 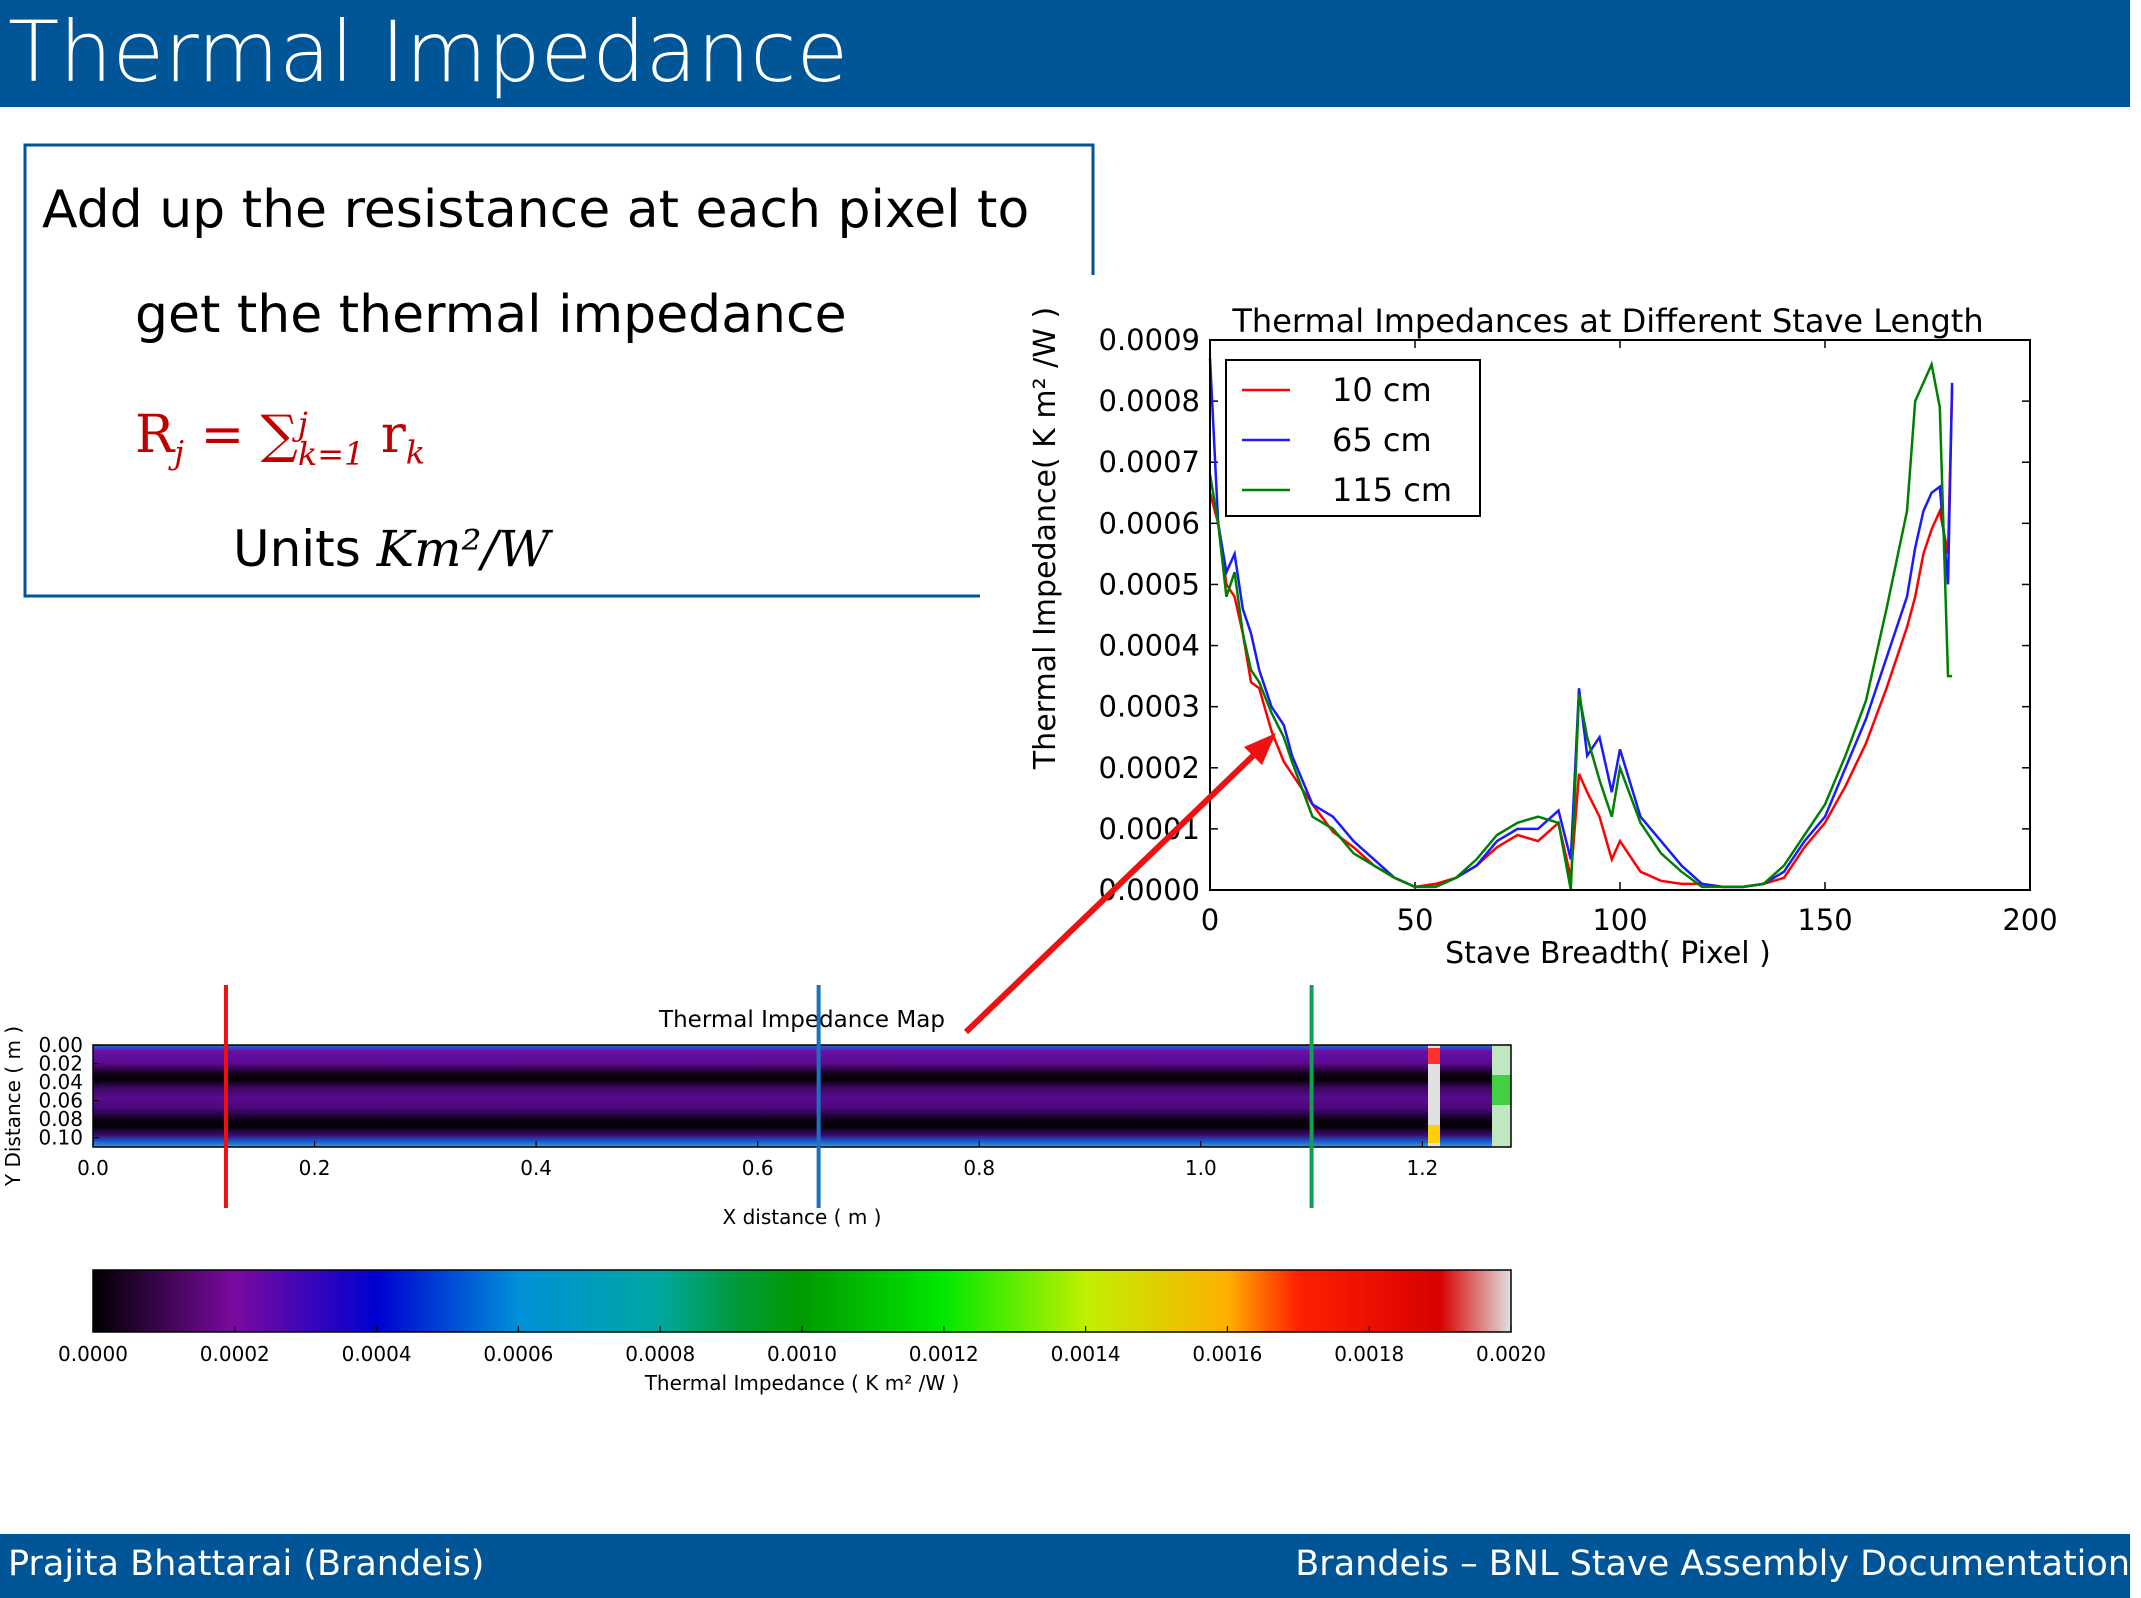 I want to click on x-tick-label: 0.8, so click(x=979, y=1168).